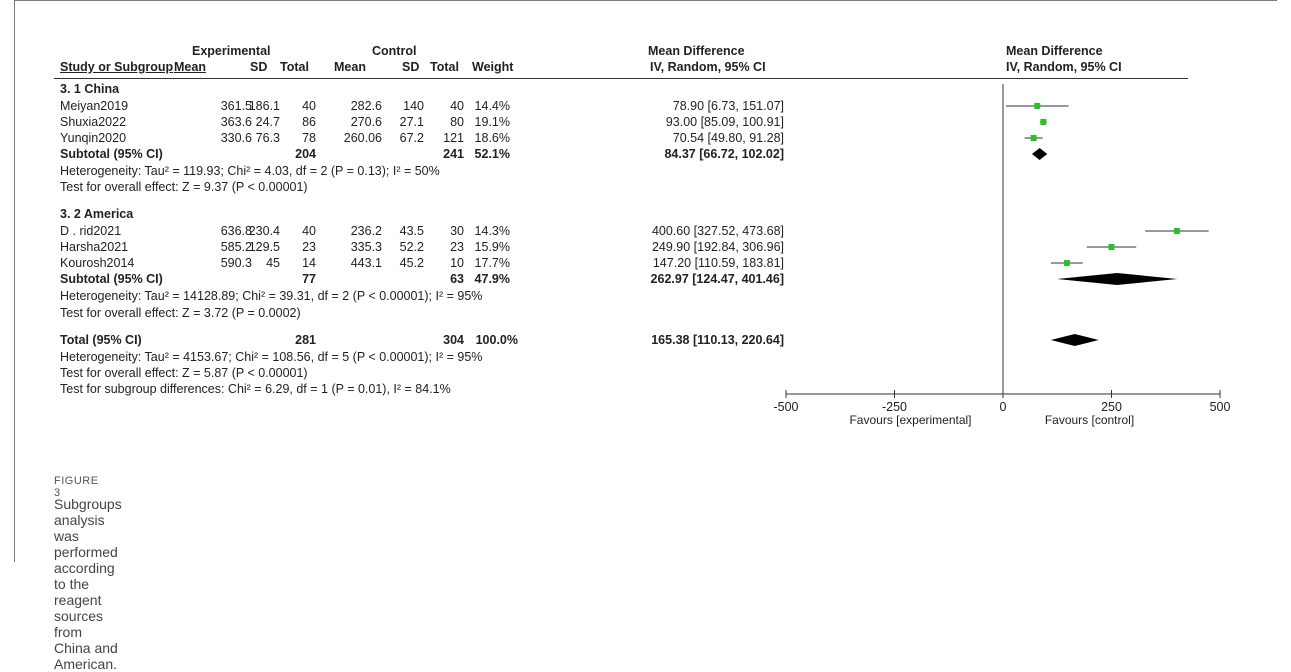 This screenshot has width=1291, height=672. What do you see at coordinates (457, 247) in the screenshot?
I see `ctl-total: 23` at bounding box center [457, 247].